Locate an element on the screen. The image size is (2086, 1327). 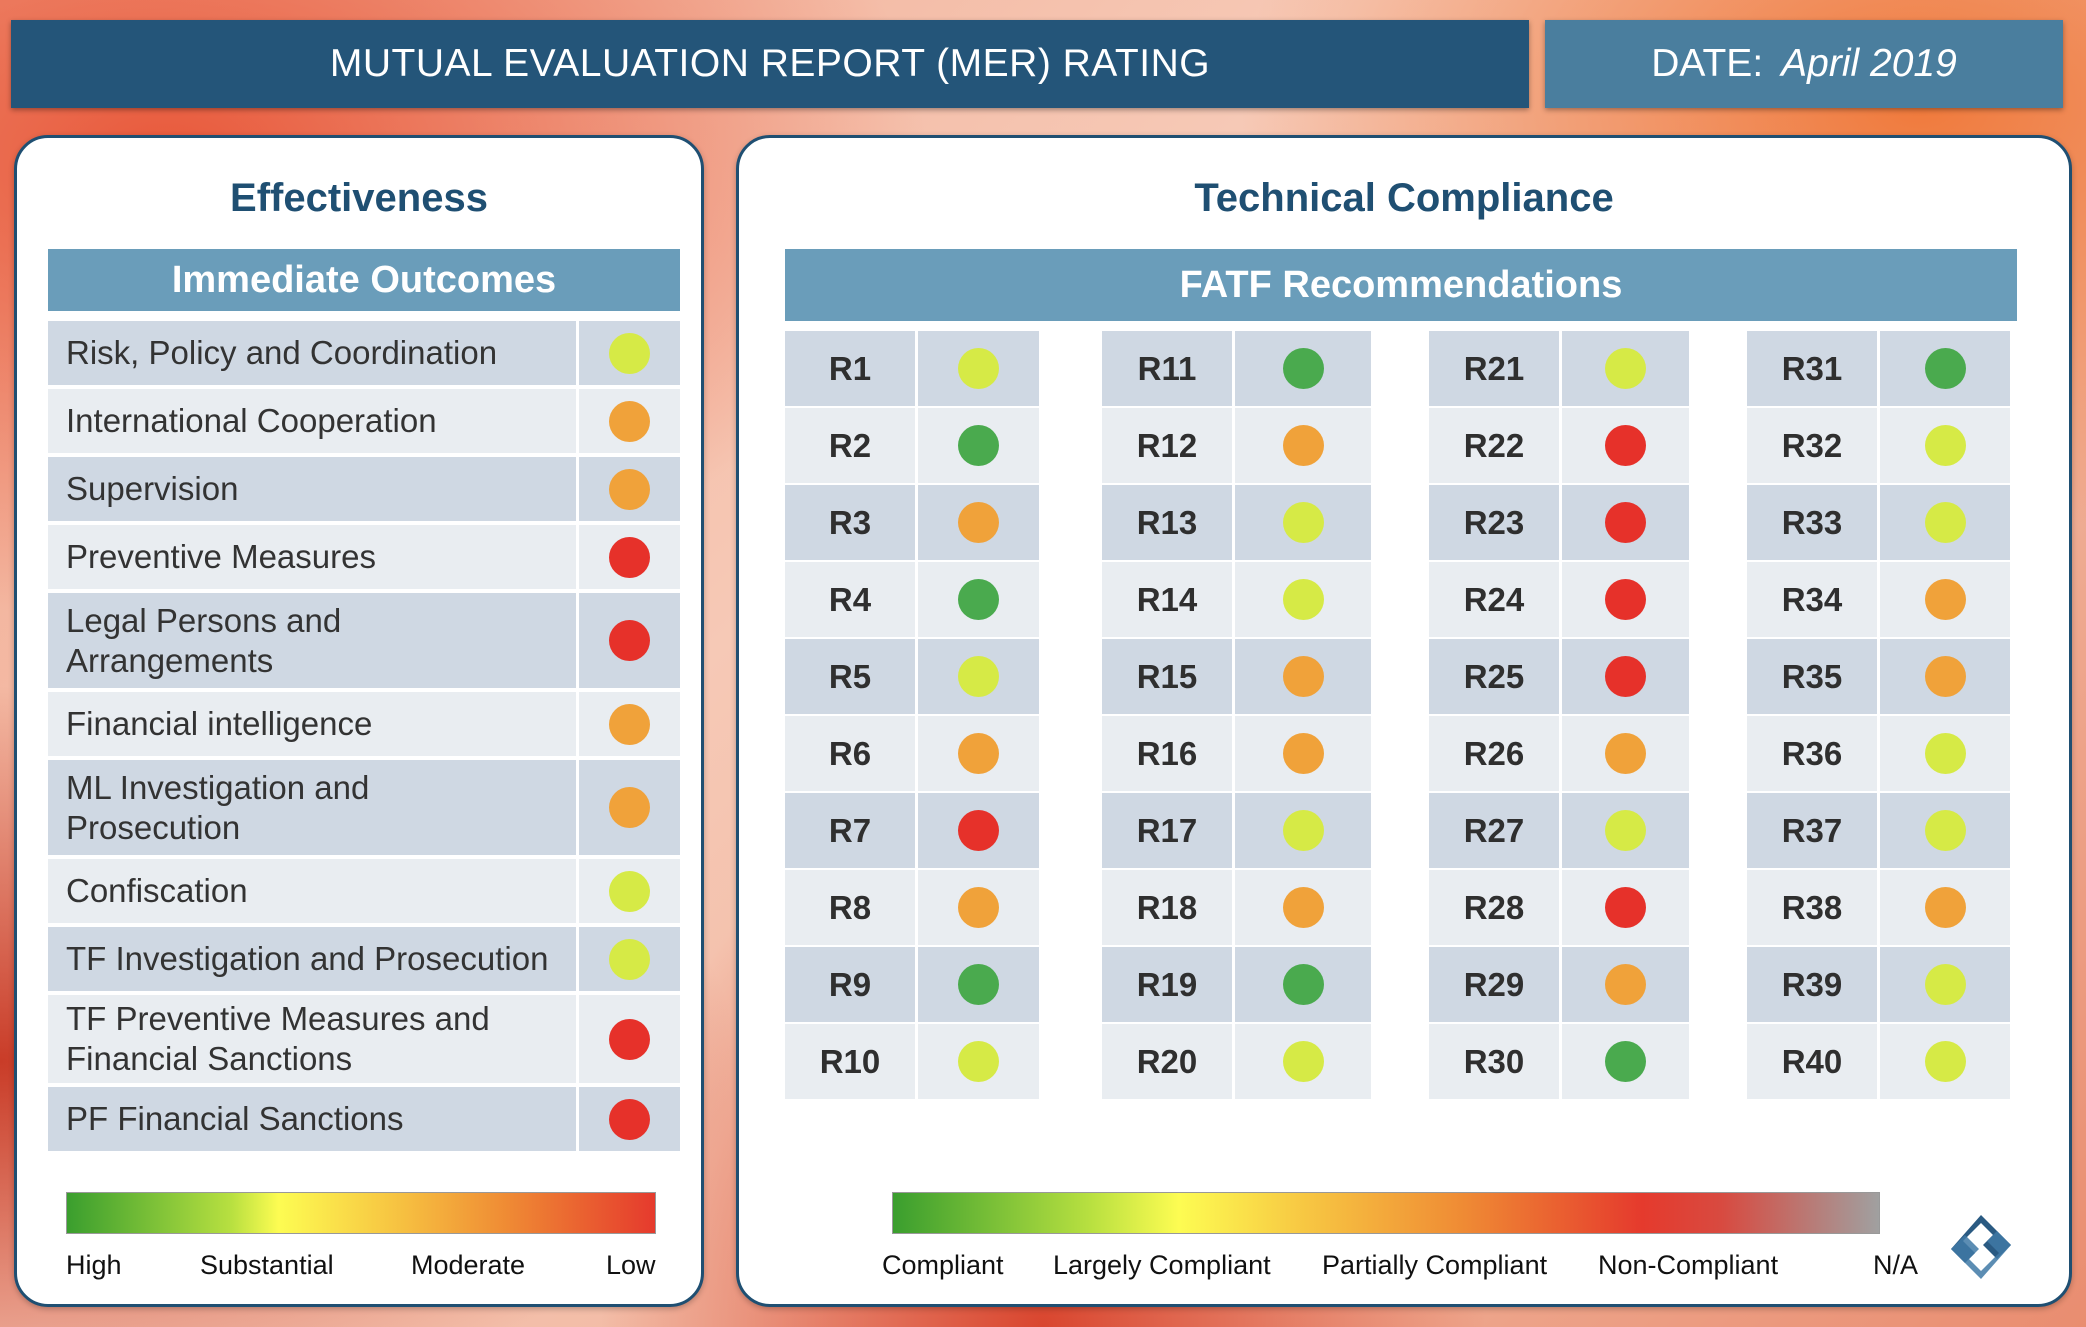
recommendation-label: R22 is located at coordinates (1494, 445).